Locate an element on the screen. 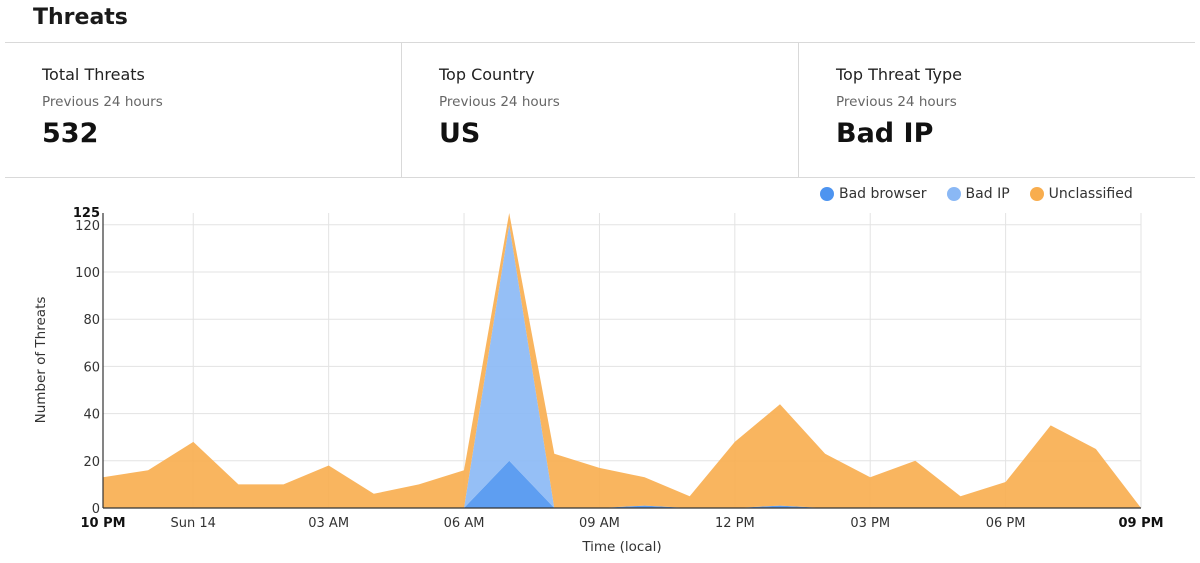  legend-item-unclassified: Unclassified is located at coordinates (1081, 194).